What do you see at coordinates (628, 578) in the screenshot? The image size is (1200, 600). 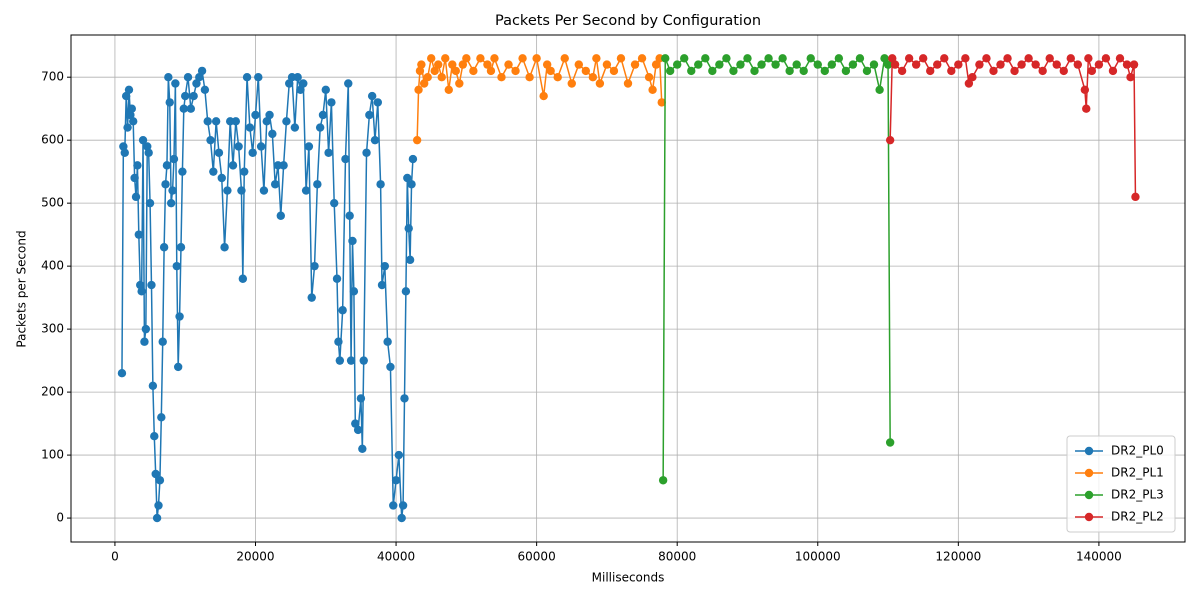 I see `x-axis-label: Milliseconds` at bounding box center [628, 578].